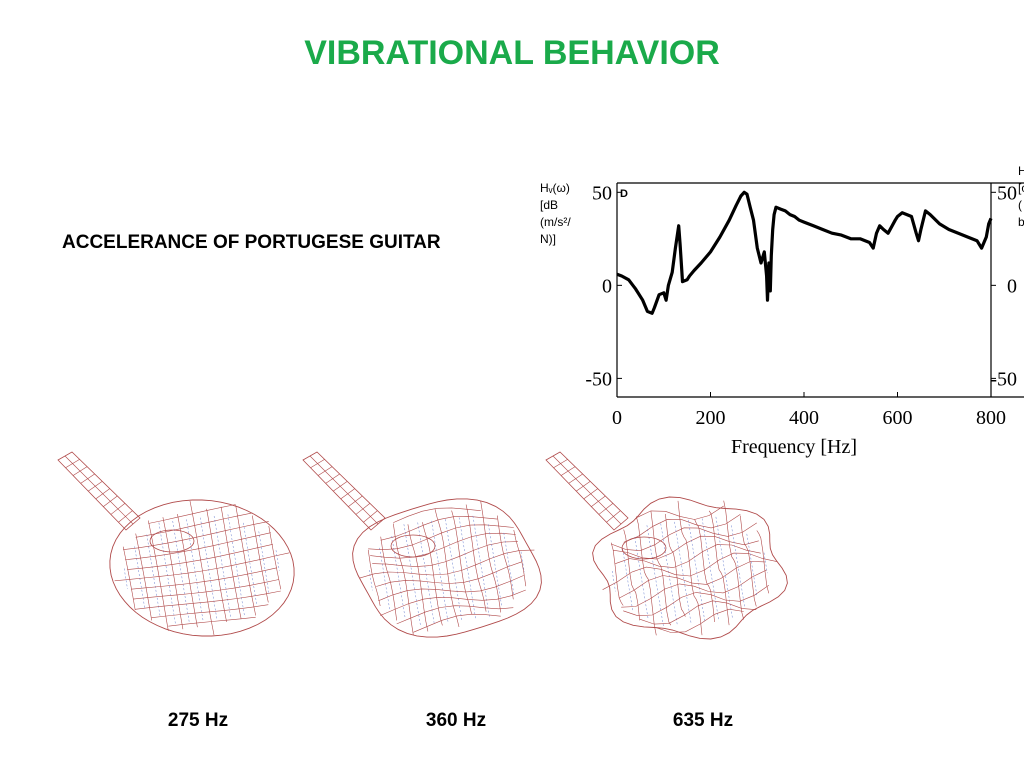  What do you see at coordinates (703, 720) in the screenshot?
I see `mode-label-635: 635 Hz` at bounding box center [703, 720].